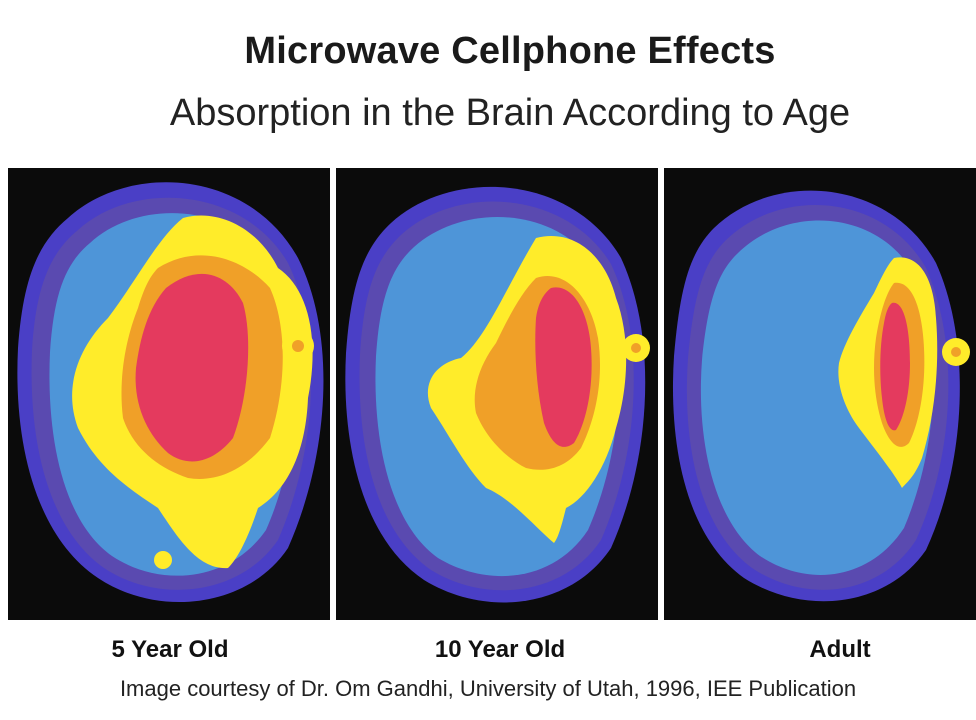 Image resolution: width=976 pixels, height=720 pixels. What do you see at coordinates (510, 113) in the screenshot?
I see `page-subtitle: Absorption in the Brain According to Age` at bounding box center [510, 113].